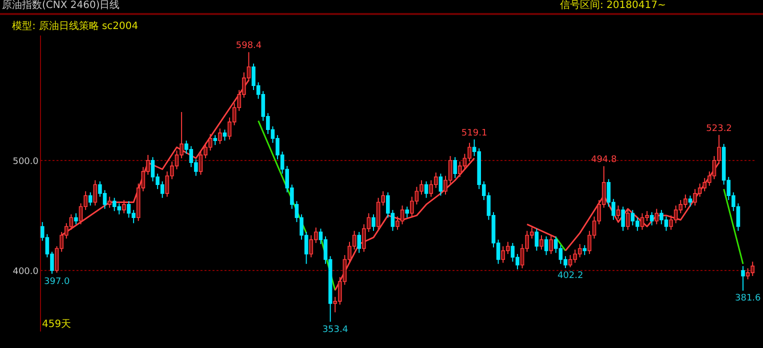 The width and height of the screenshot is (763, 348). I want to click on annotation: 402.2, so click(570, 276).